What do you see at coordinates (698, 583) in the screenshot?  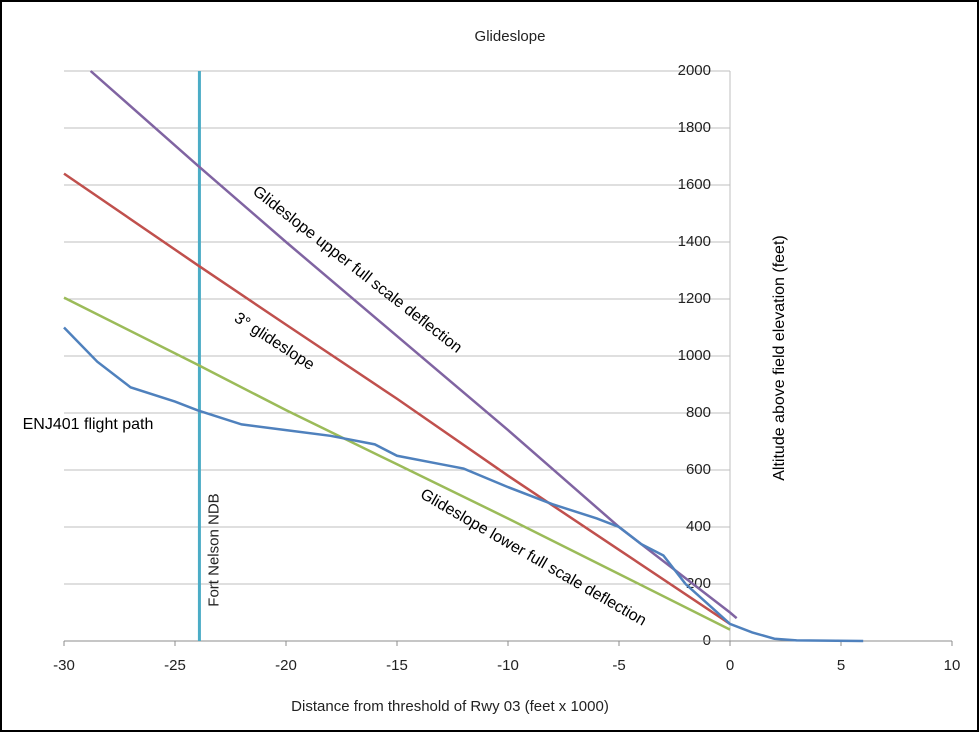 I see `y-tick-label: 200` at bounding box center [698, 583].